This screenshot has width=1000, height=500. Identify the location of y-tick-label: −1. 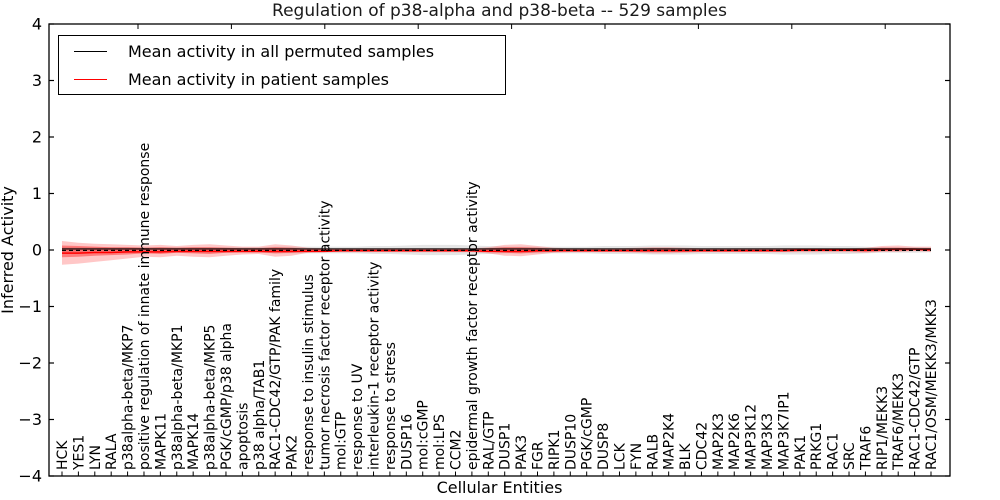
(30, 306).